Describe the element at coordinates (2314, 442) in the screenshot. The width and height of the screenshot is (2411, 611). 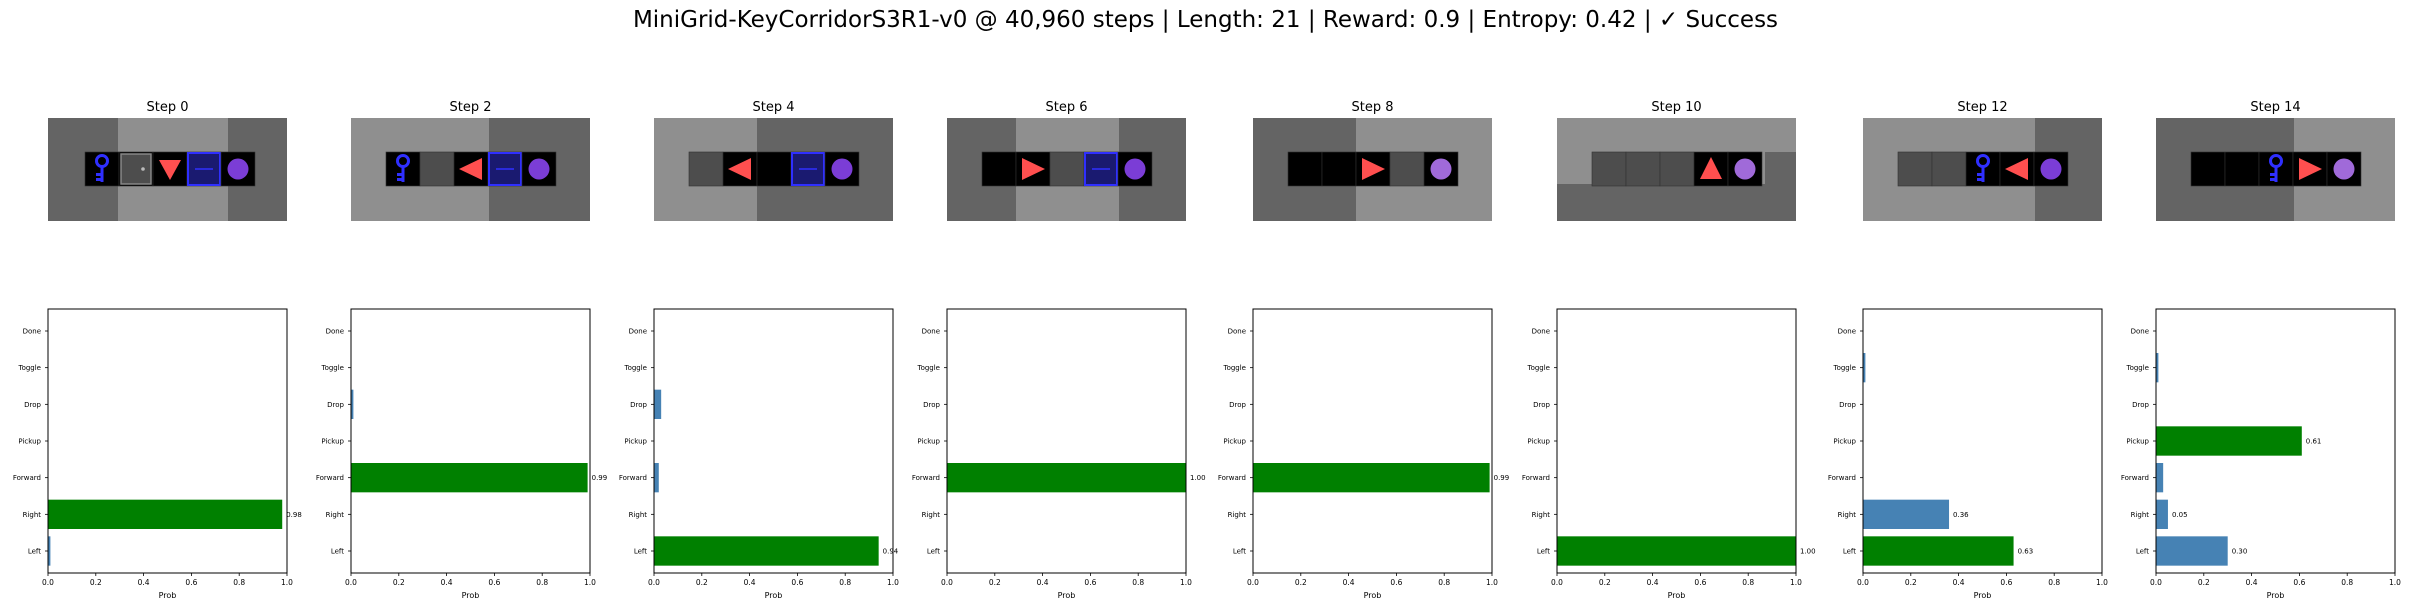
I see `bar-value-label: 0.61` at that location.